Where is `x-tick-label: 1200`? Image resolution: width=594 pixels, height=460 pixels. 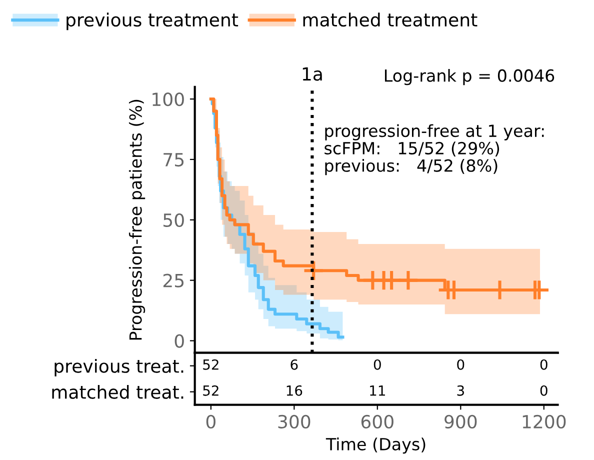 x-tick-label: 1200 is located at coordinates (544, 421).